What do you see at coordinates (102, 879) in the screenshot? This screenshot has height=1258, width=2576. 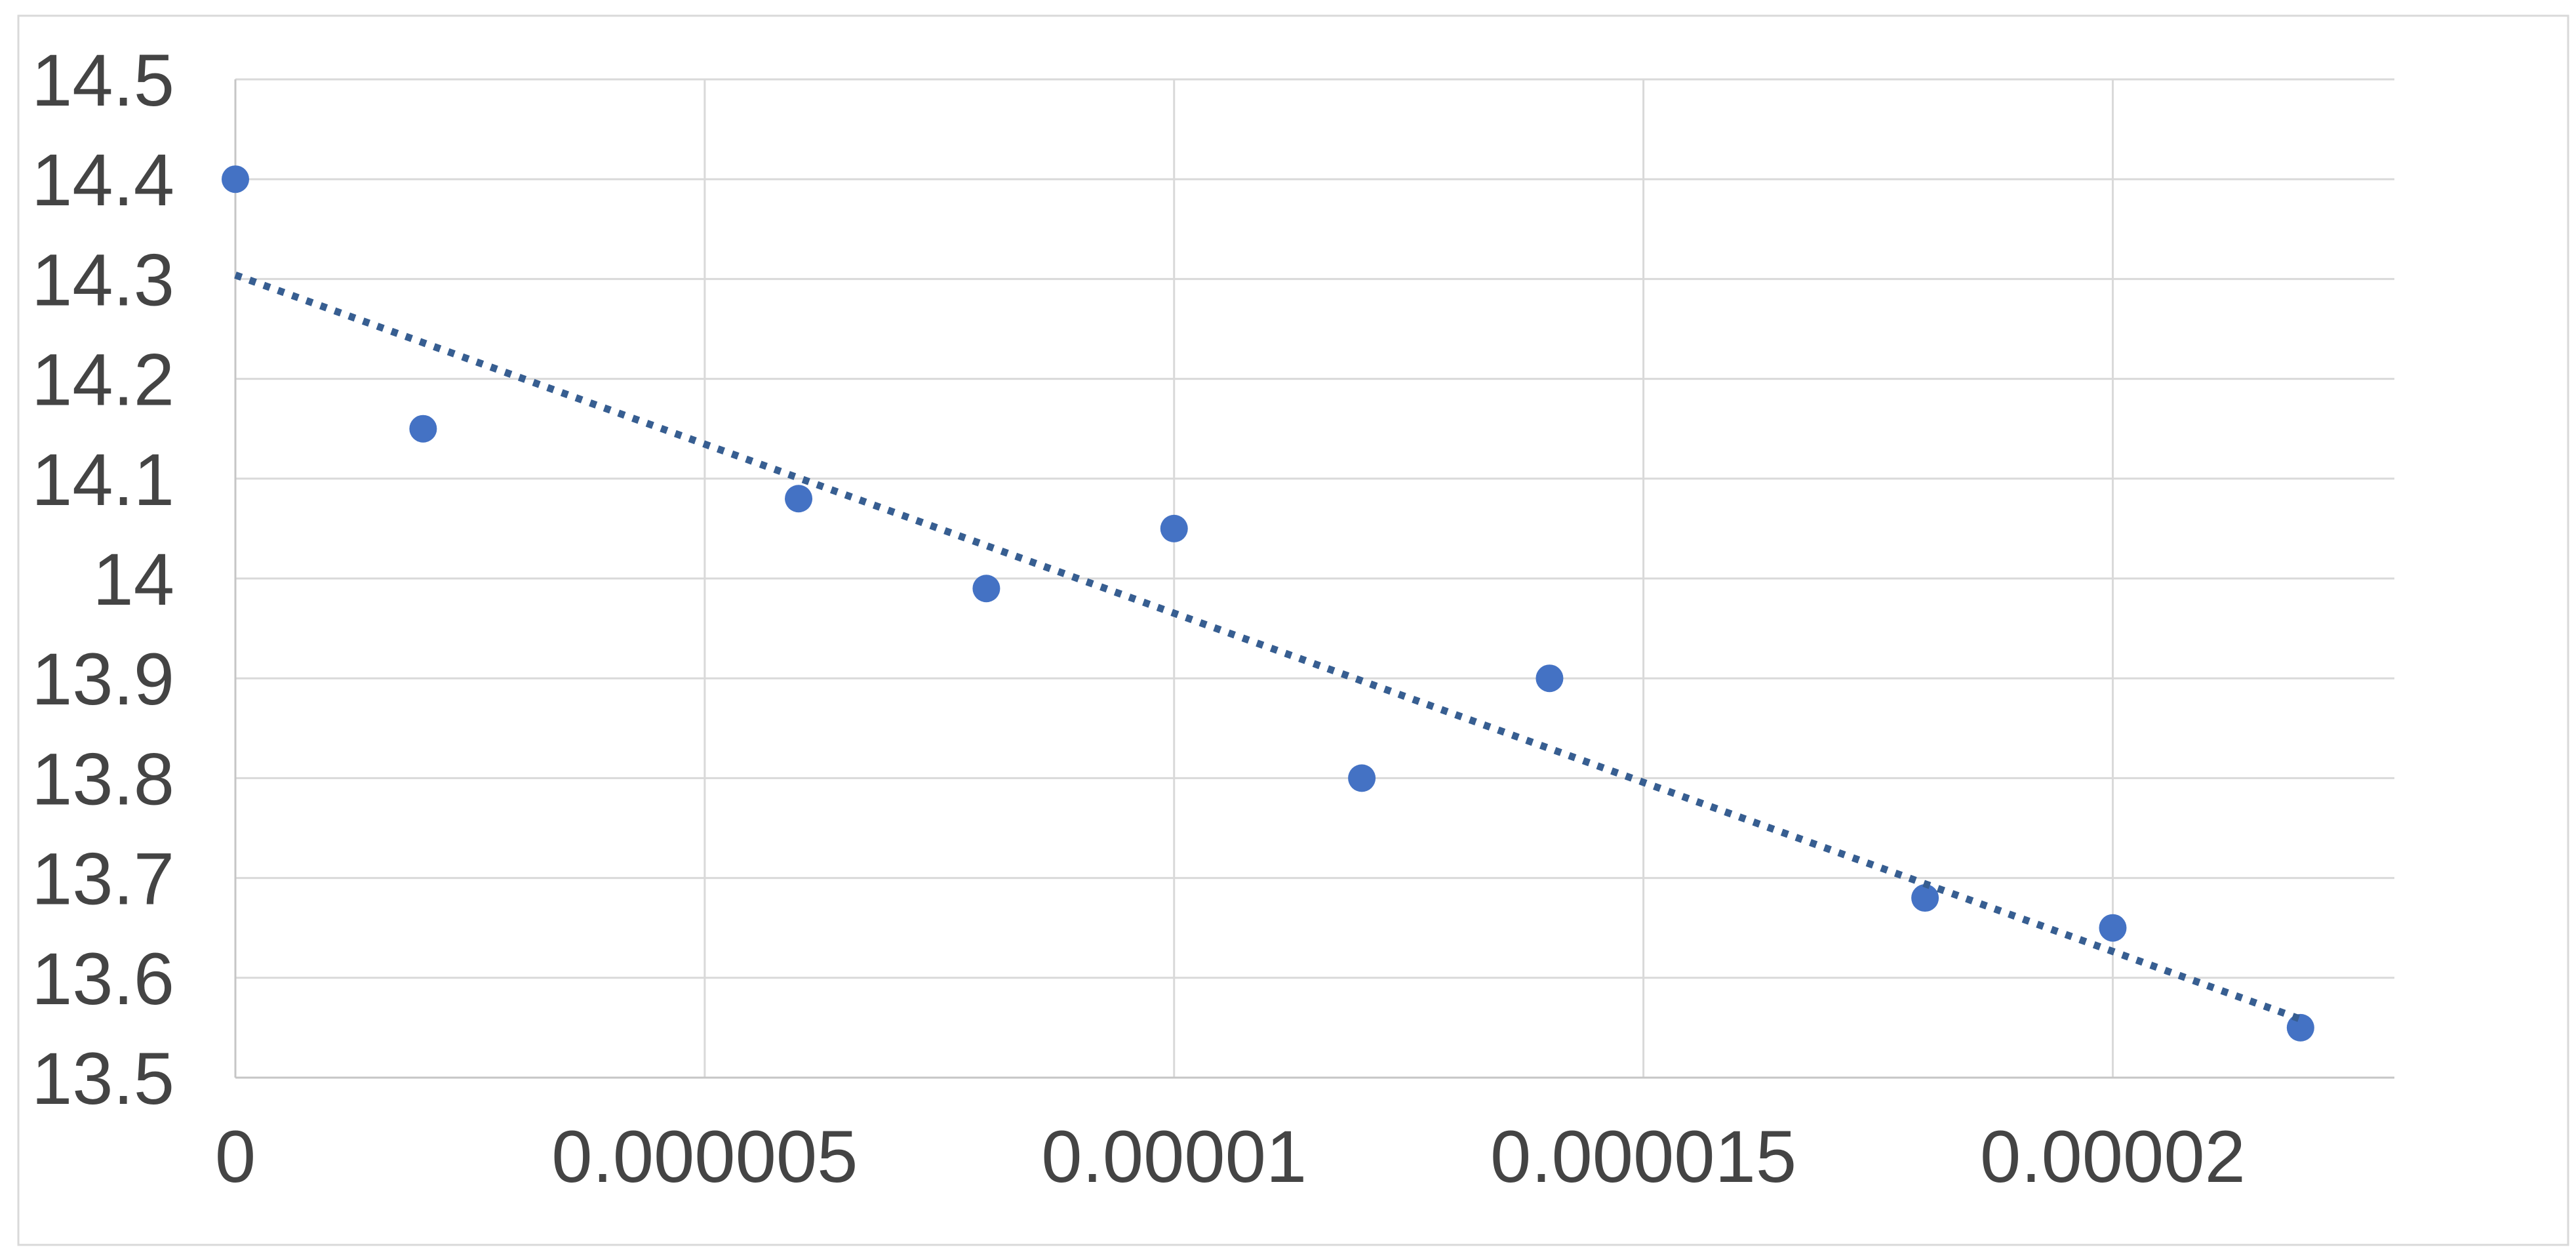 I see `y-axis-tick-label: 13.7` at bounding box center [102, 879].